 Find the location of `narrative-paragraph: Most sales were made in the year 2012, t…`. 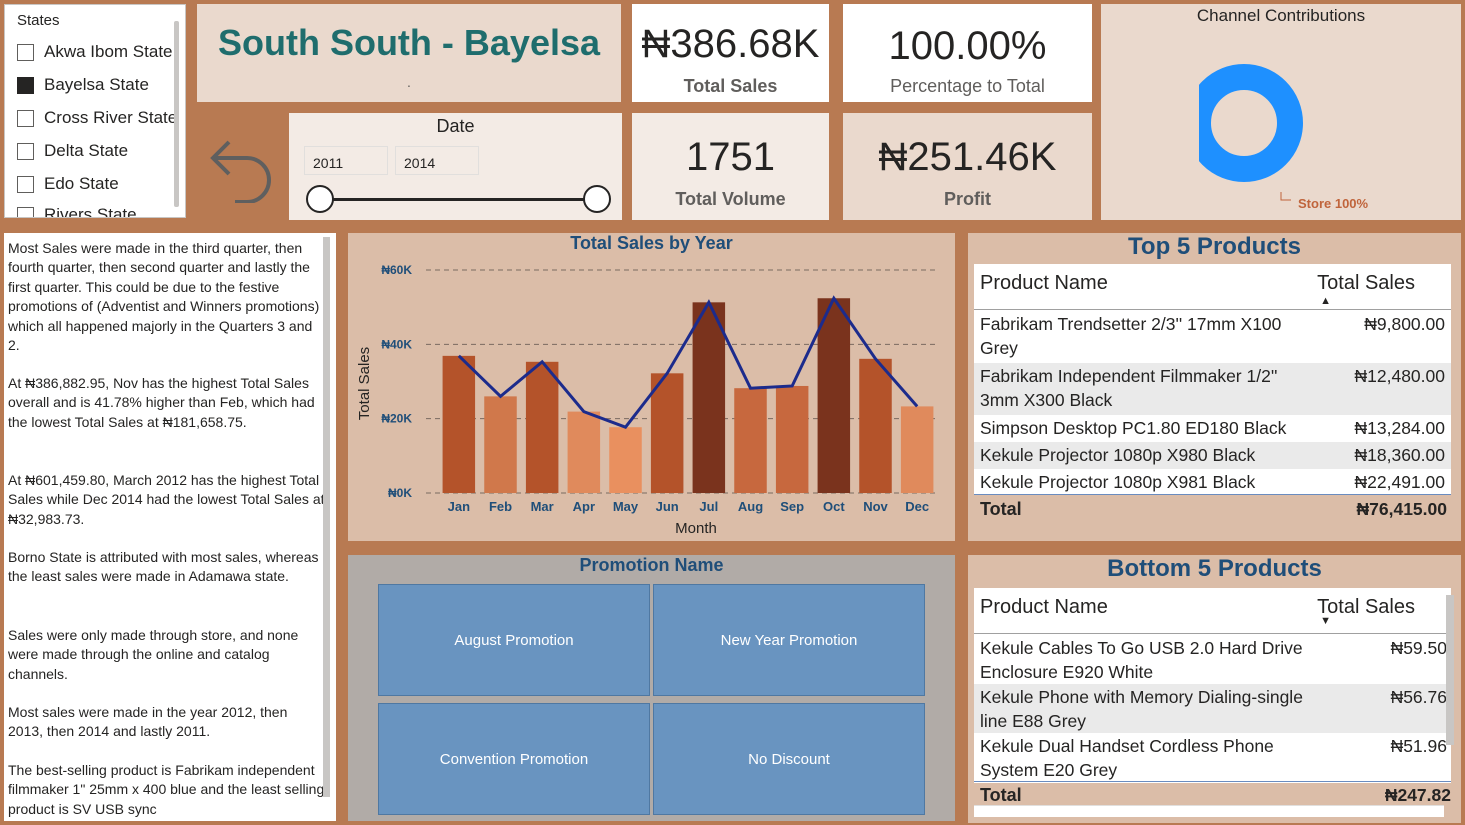

narrative-paragraph: Most sales were made in the year 2012, t… is located at coordinates (148, 722).